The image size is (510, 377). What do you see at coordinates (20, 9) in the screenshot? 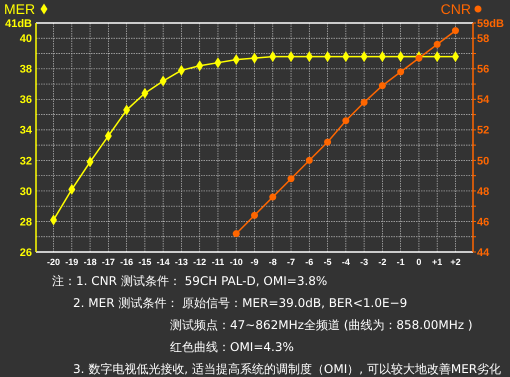
I see `legend-label: MER` at bounding box center [20, 9].